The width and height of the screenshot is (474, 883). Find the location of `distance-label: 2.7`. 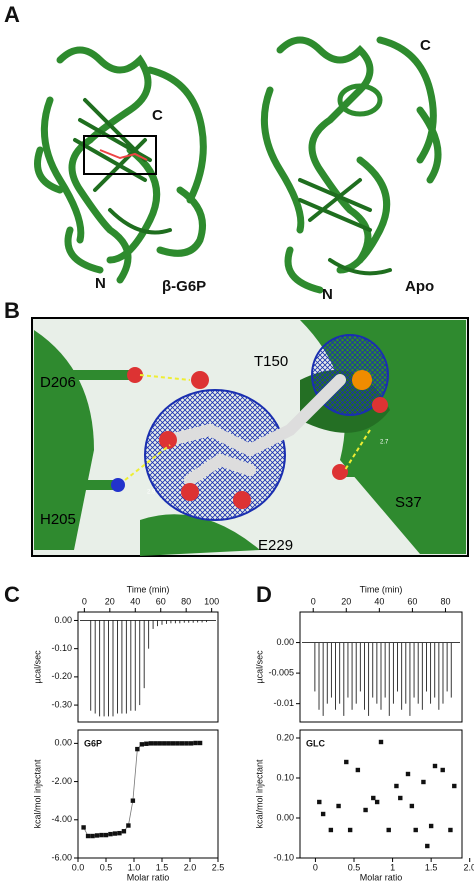

distance-label: 2.7 is located at coordinates (384, 443).